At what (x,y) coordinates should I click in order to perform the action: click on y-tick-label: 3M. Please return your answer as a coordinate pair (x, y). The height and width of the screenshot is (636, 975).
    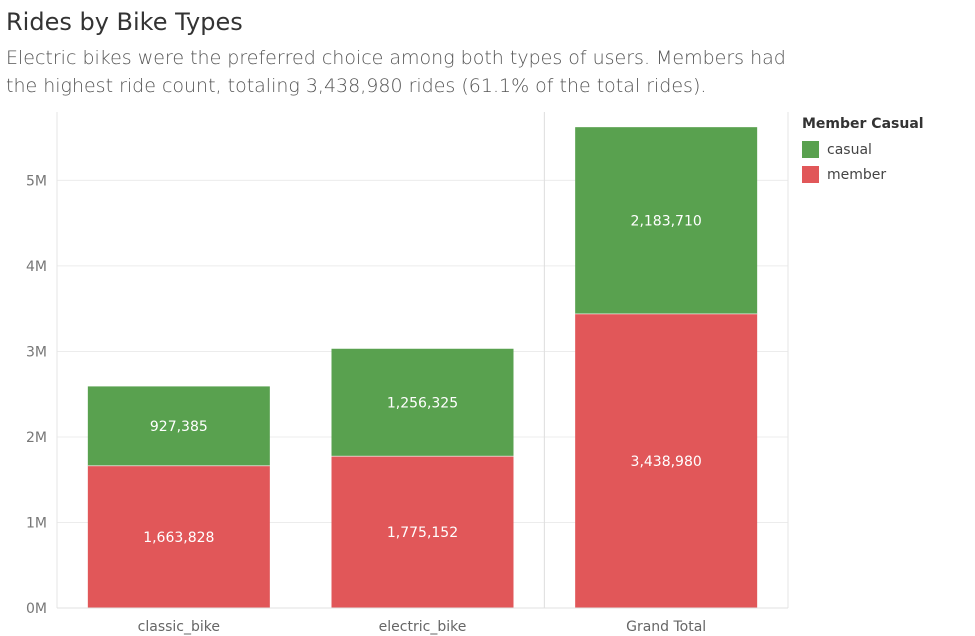
    Looking at the image, I should click on (36, 352).